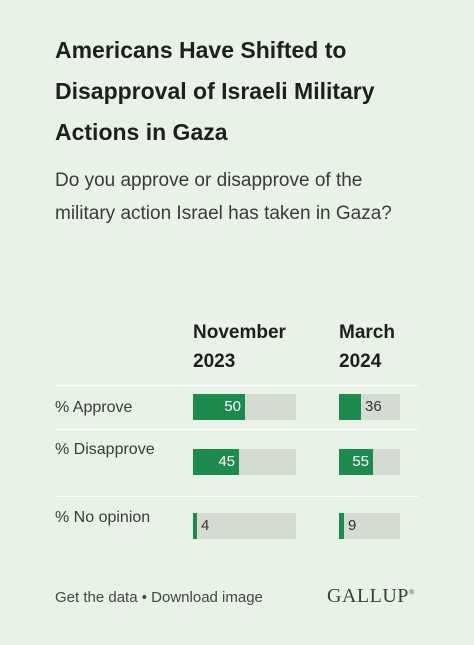 This screenshot has width=474, height=645. What do you see at coordinates (367, 347) in the screenshot?
I see `column-header: March 2024` at bounding box center [367, 347].